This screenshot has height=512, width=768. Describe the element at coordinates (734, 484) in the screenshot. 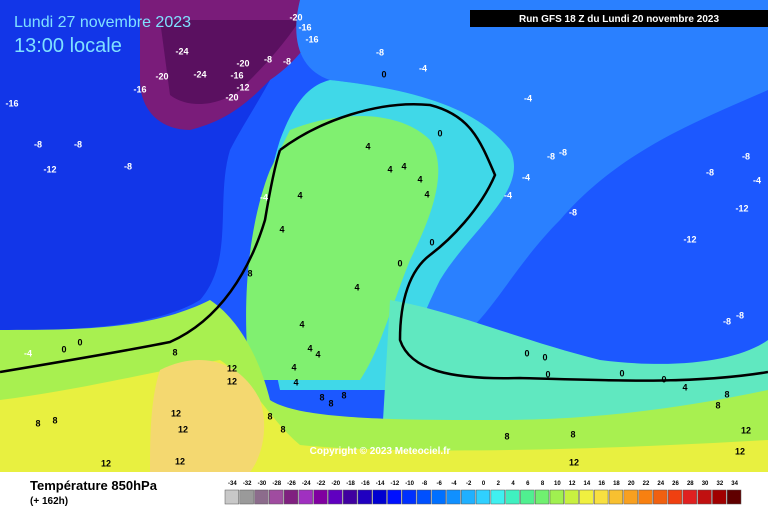

I see `scale-label: 34` at that location.